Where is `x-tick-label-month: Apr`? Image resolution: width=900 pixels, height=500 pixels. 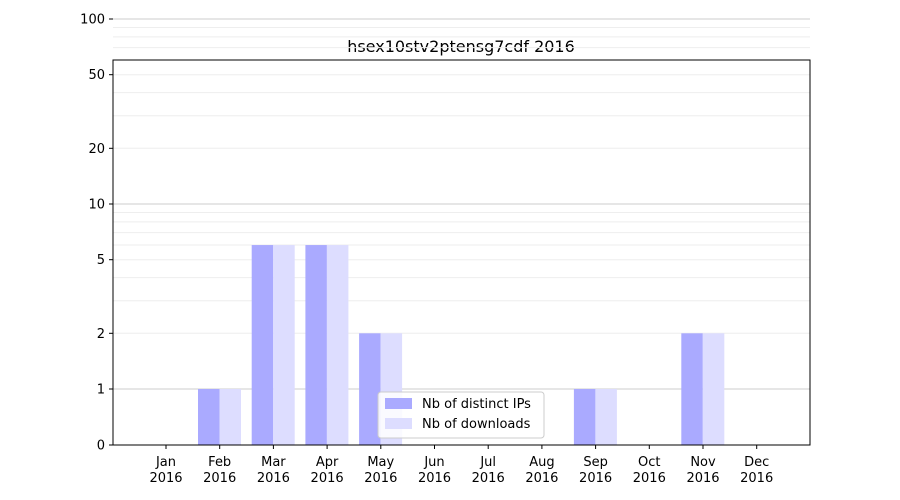
x-tick-label-month: Apr is located at coordinates (327, 462).